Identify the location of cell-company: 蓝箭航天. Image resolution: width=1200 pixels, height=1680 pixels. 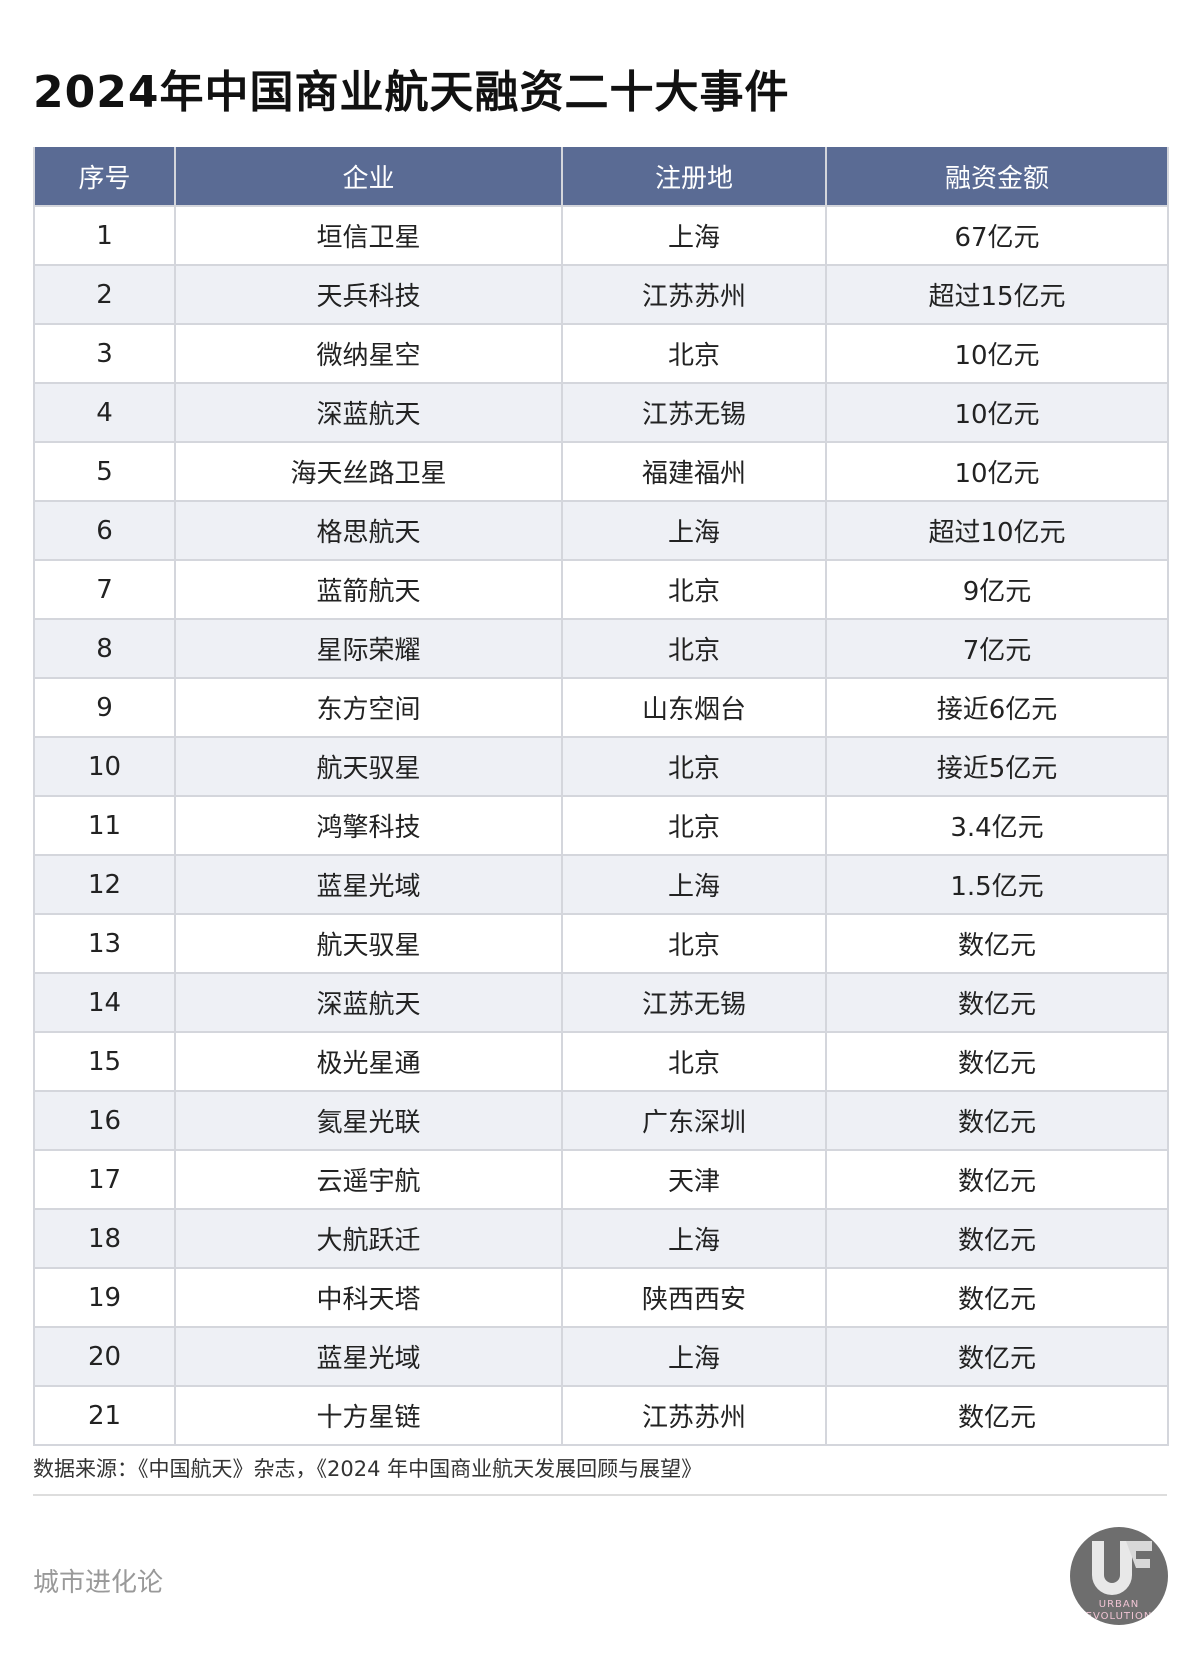
(368, 589).